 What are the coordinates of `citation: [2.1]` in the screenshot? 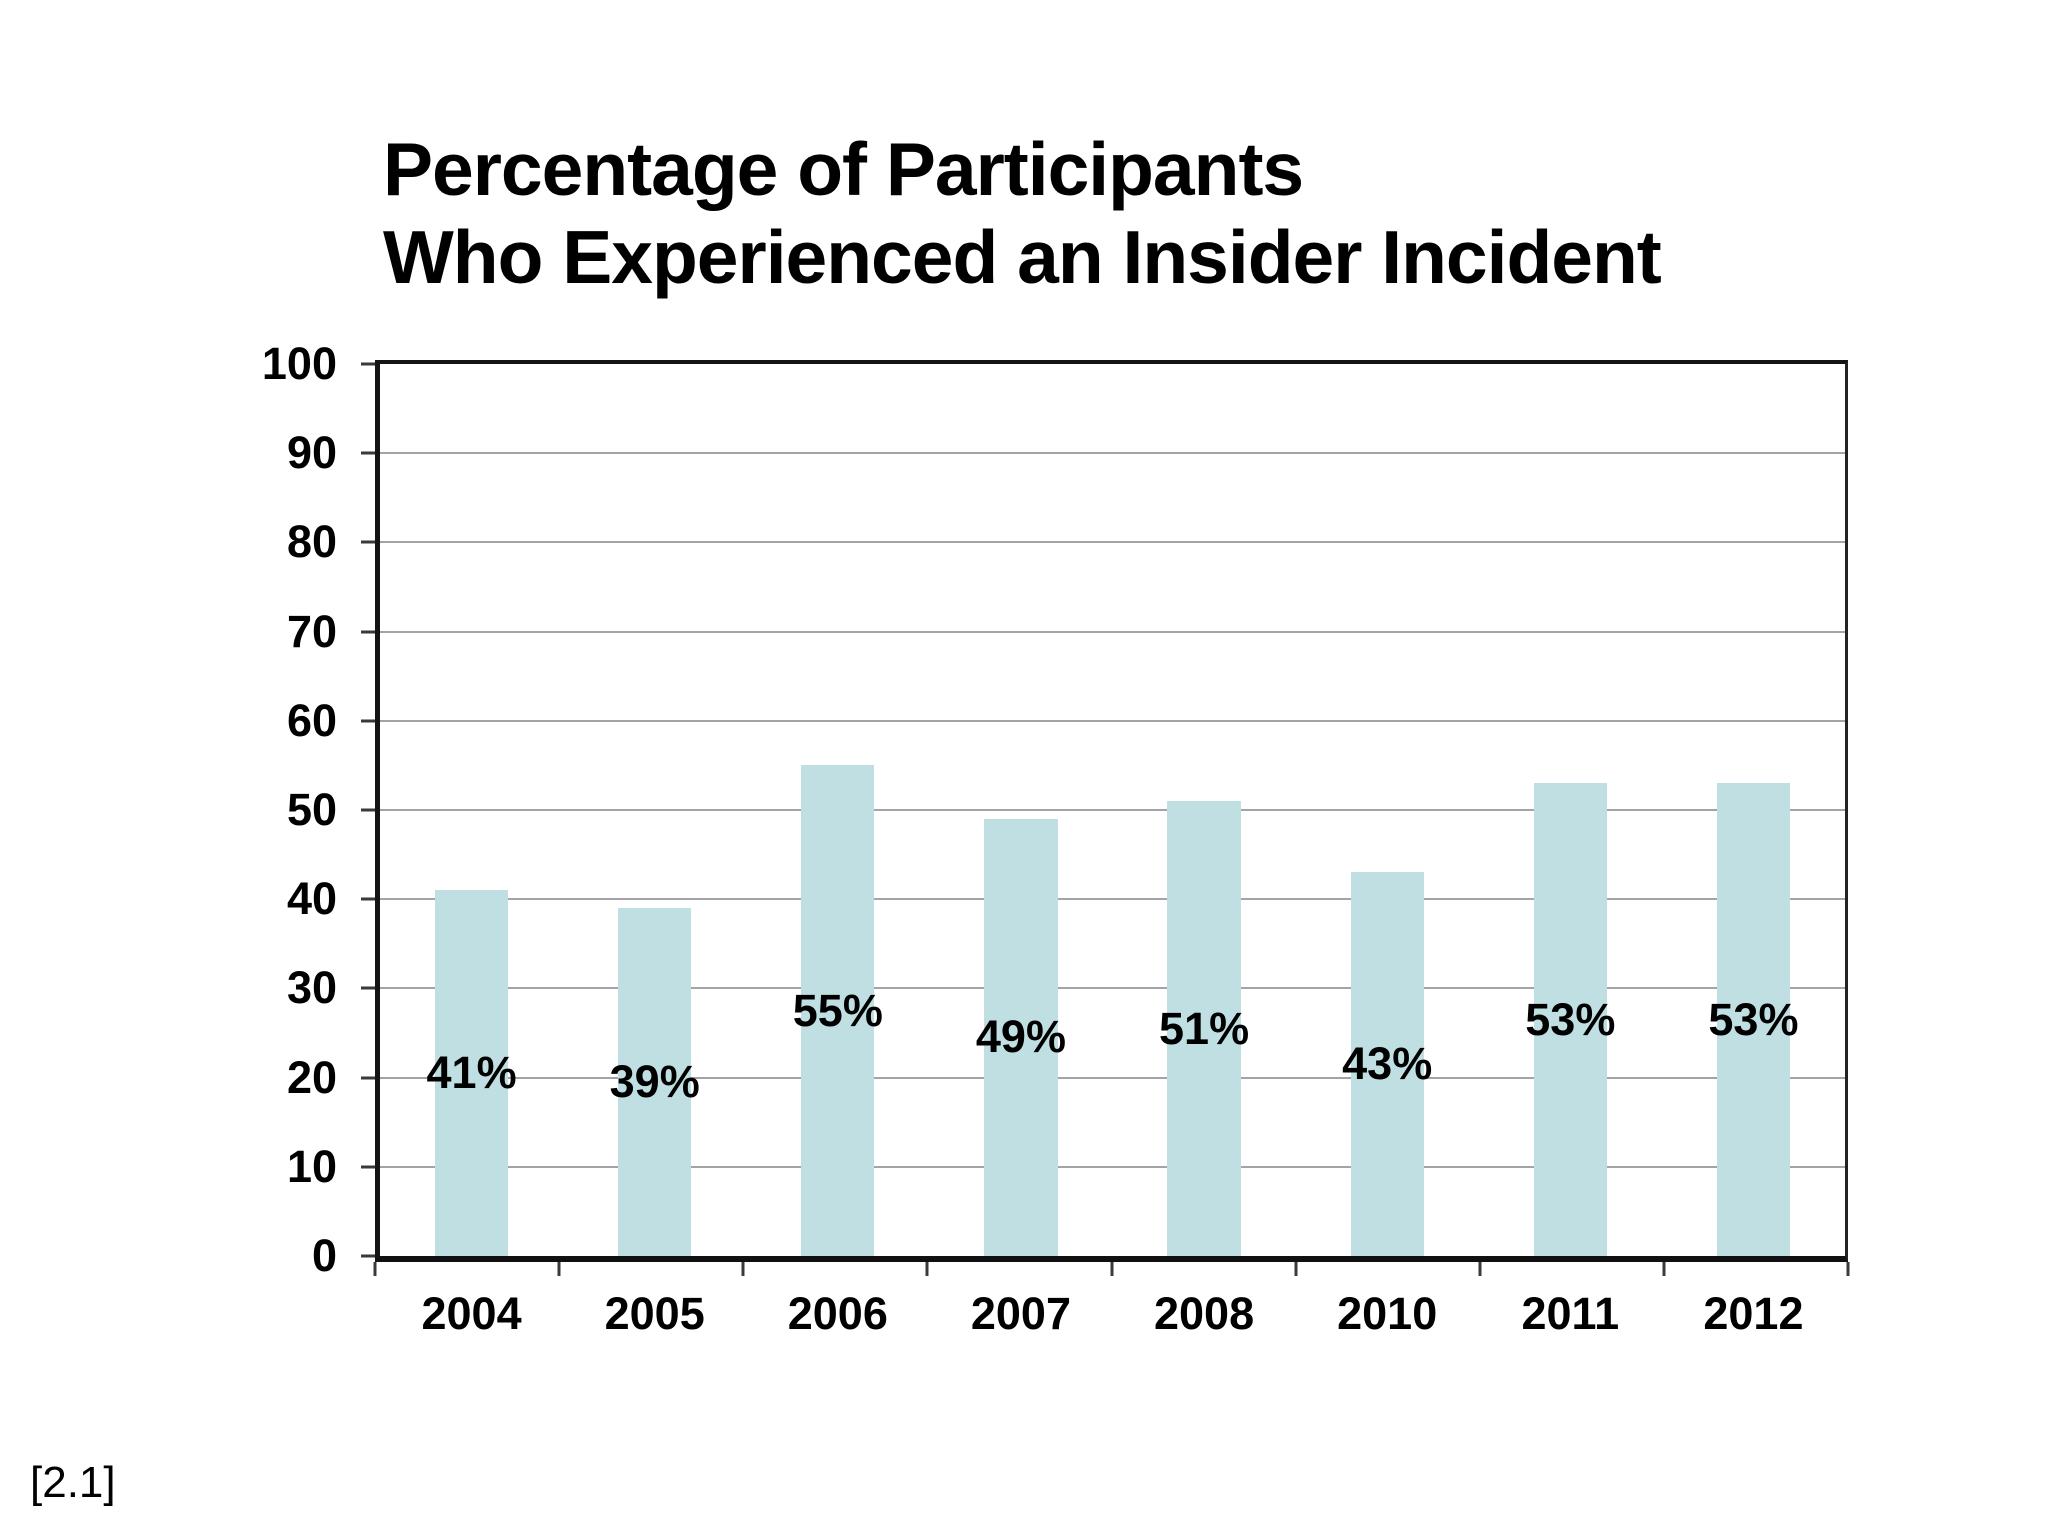 It's located at (73, 1482).